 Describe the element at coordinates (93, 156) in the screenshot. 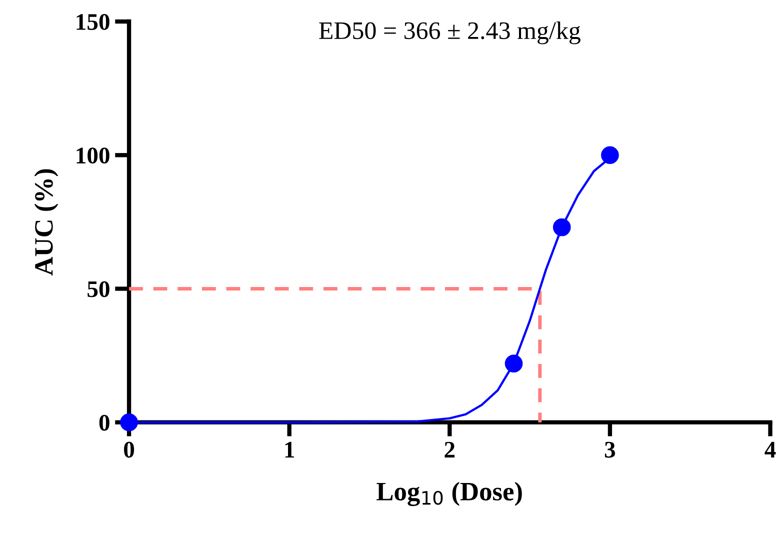

I see `y-tick-label: 100` at that location.